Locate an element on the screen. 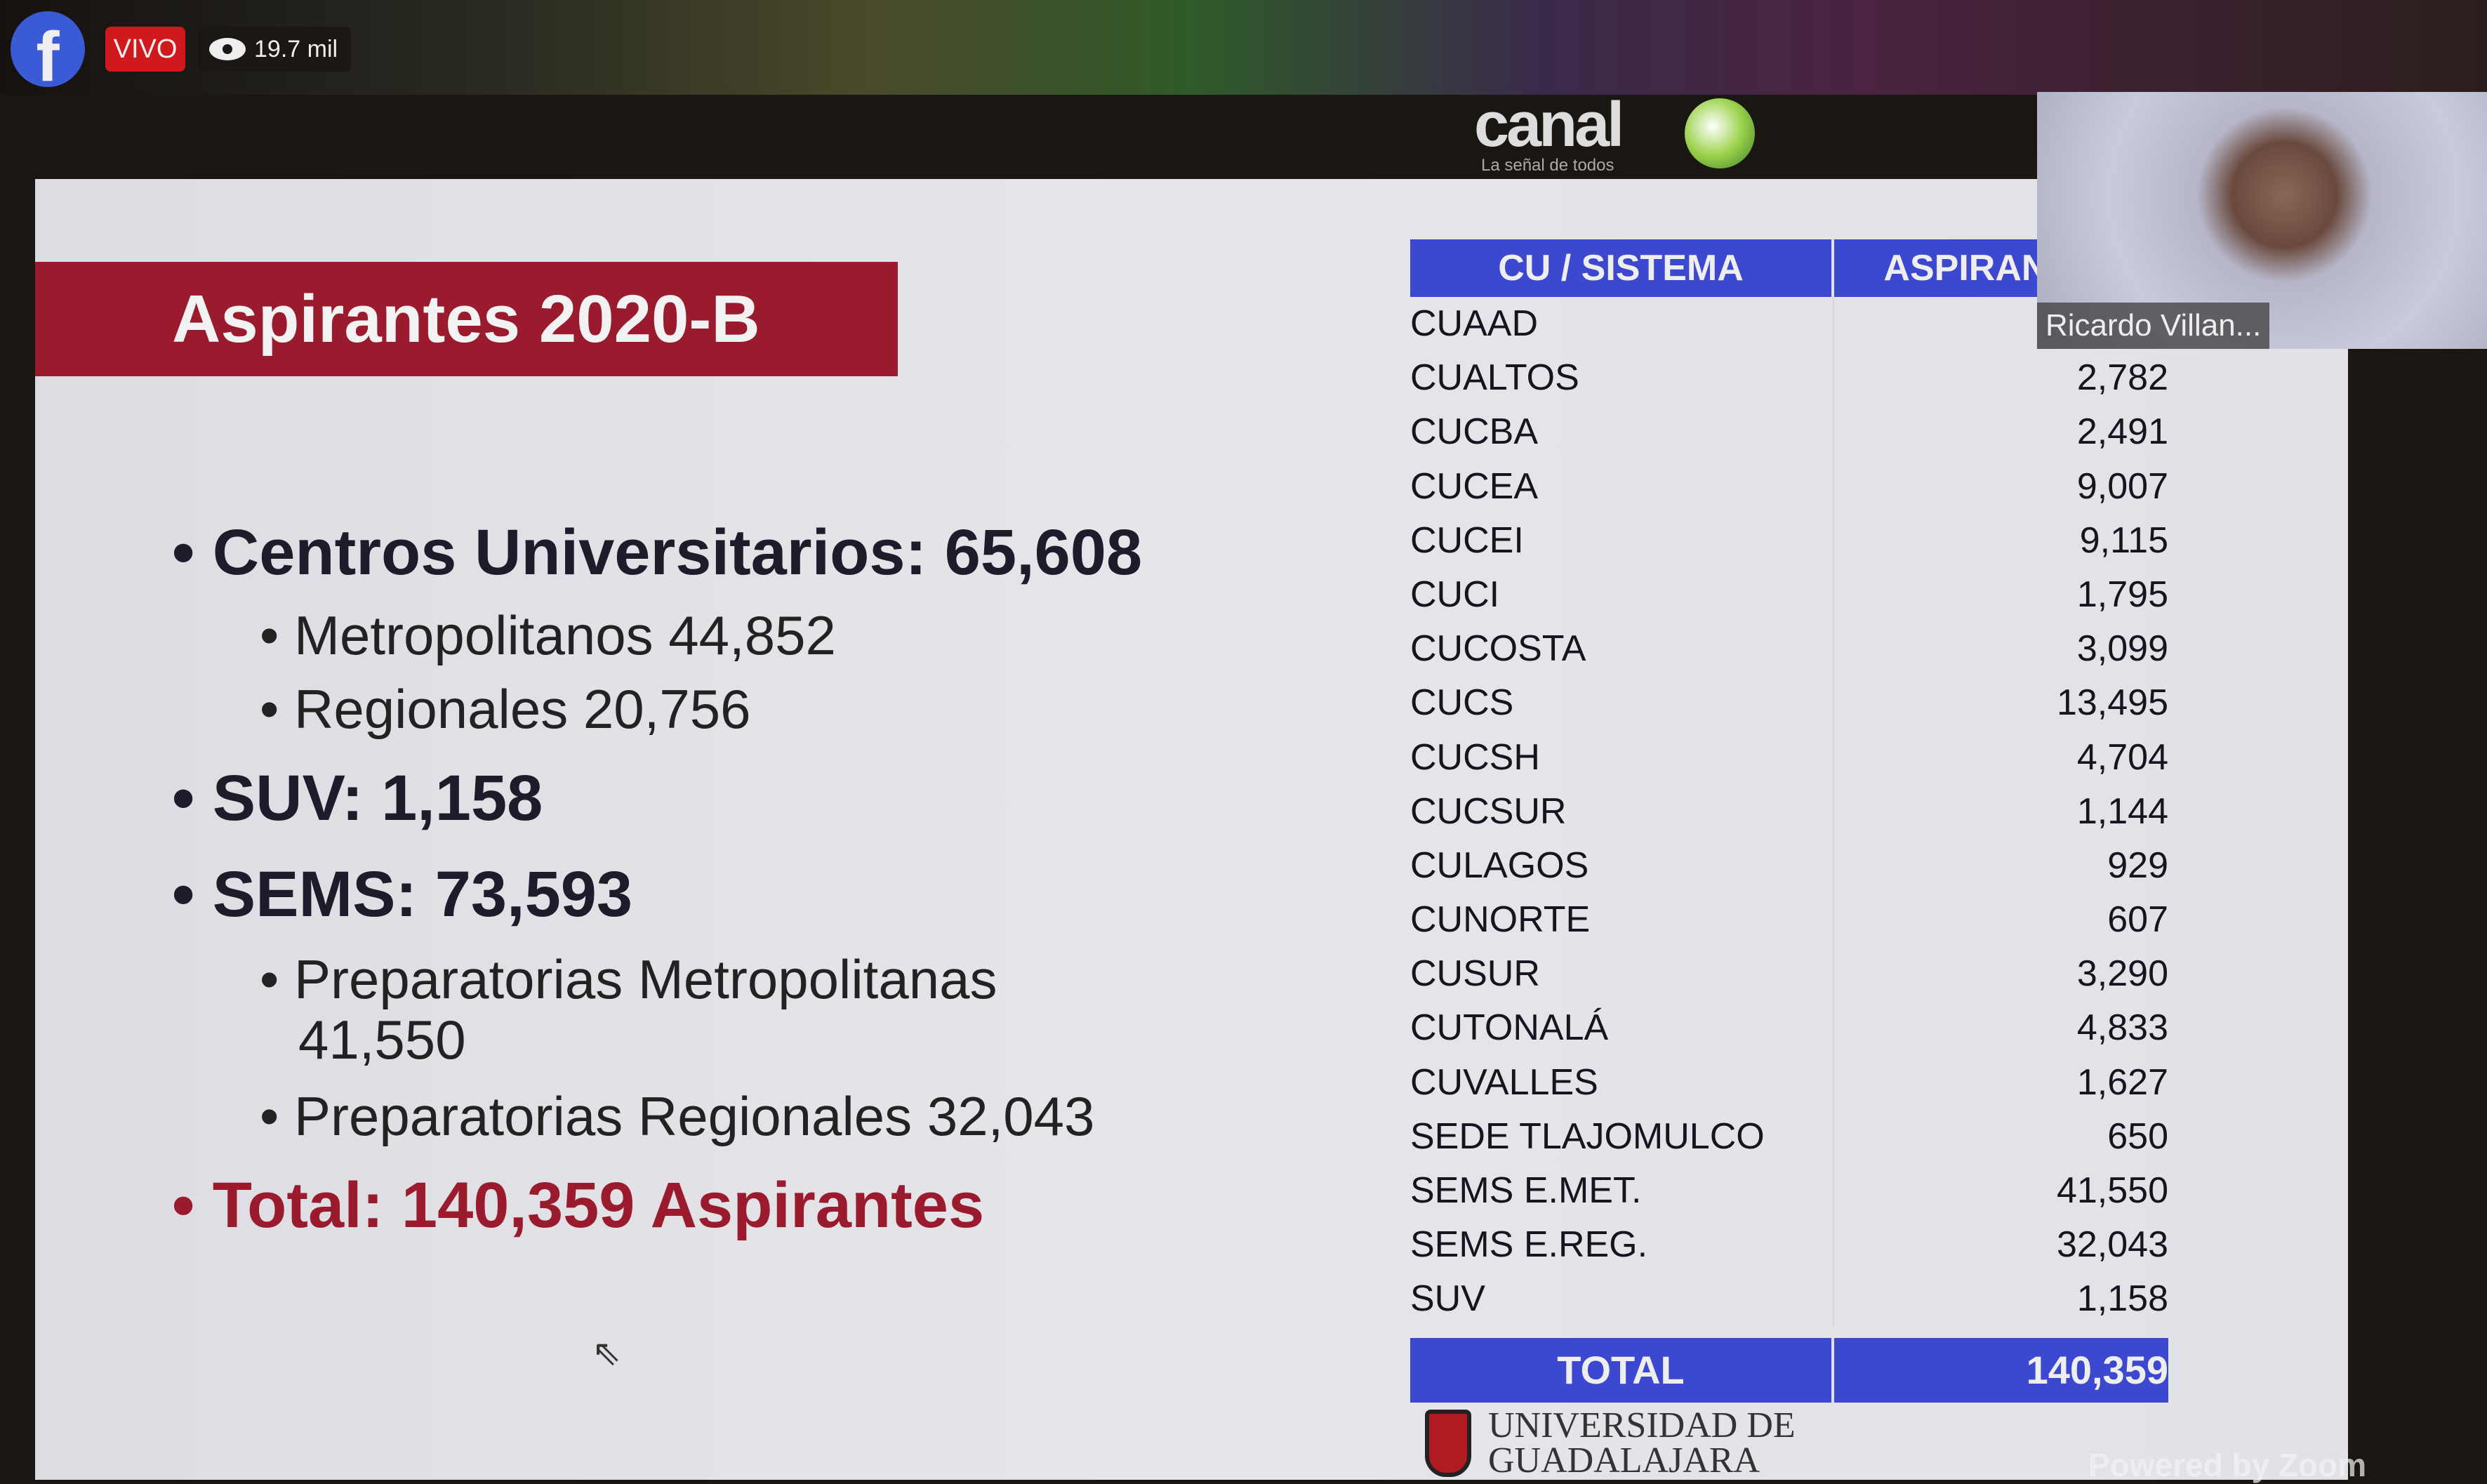 This screenshot has width=2487, height=1484. row-value: 2,491 is located at coordinates (2122, 432).